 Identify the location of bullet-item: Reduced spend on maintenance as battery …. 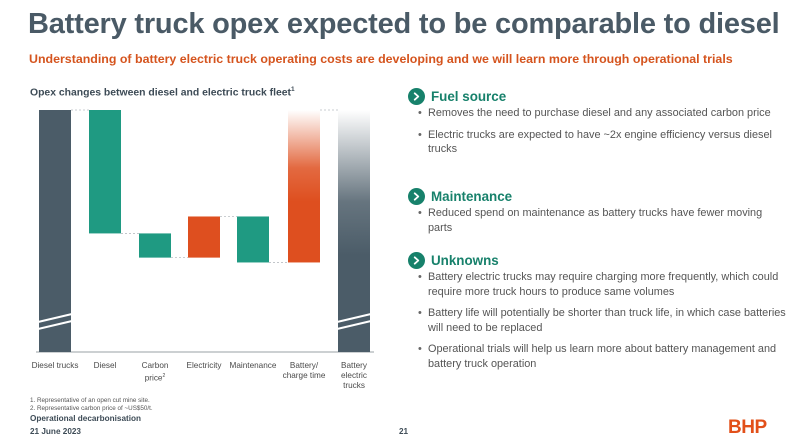
(598, 220).